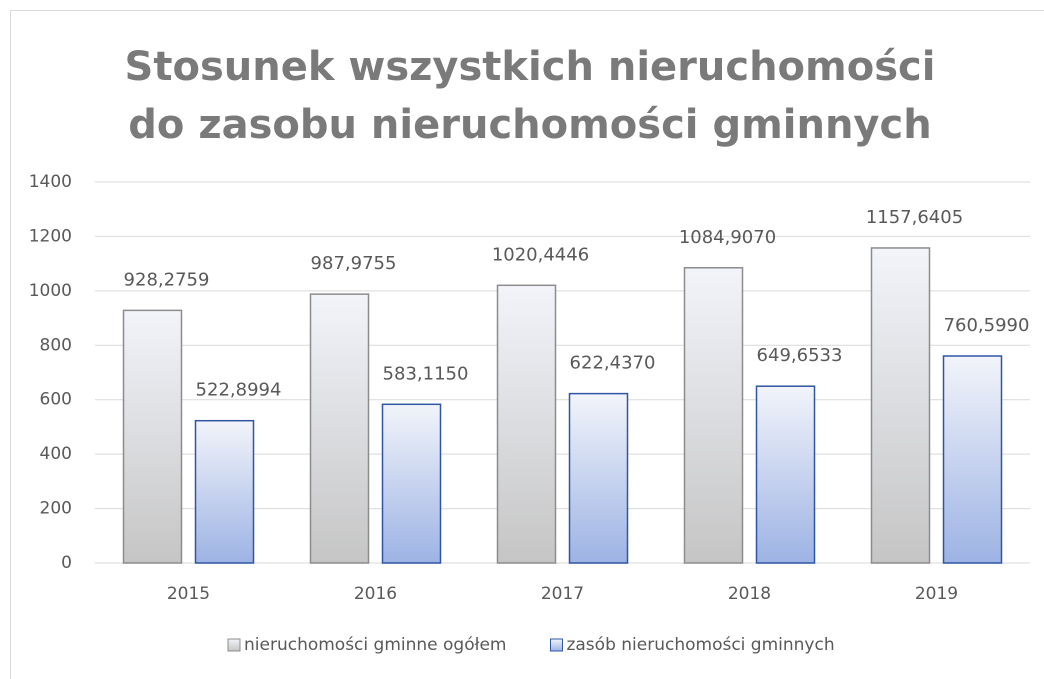 The height and width of the screenshot is (679, 1044). Describe the element at coordinates (936, 594) in the screenshot. I see `x-tick-label: 2019` at that location.